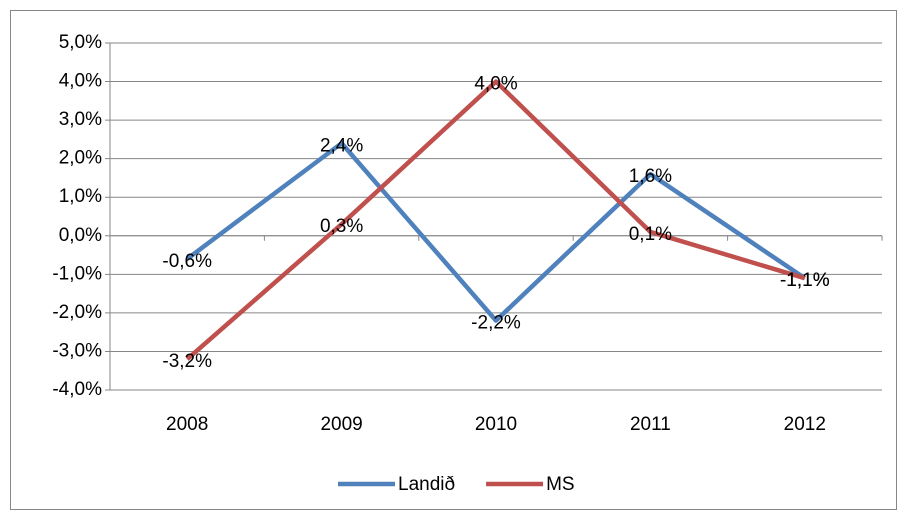 This screenshot has width=899, height=511. Describe the element at coordinates (496, 323) in the screenshot. I see `data-label: -2,2%` at that location.